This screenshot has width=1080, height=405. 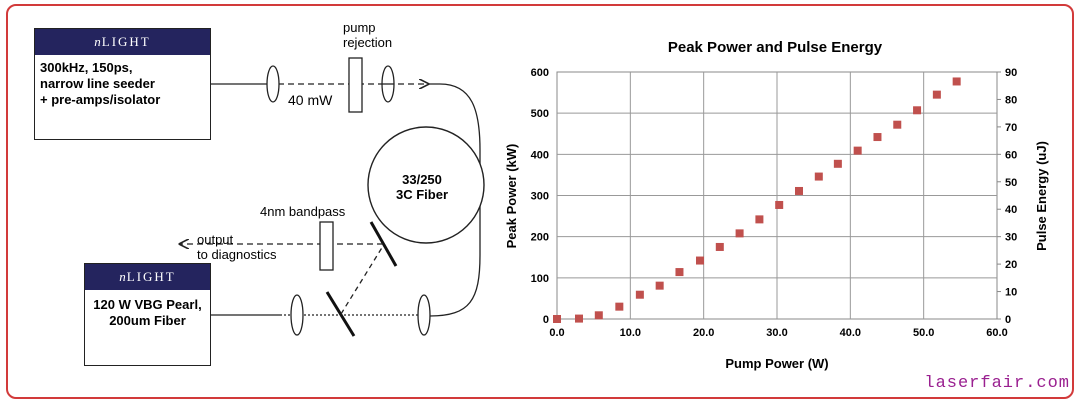 What do you see at coordinates (923, 333) in the screenshot?
I see `x-tick-label: 50.0` at bounding box center [923, 333].